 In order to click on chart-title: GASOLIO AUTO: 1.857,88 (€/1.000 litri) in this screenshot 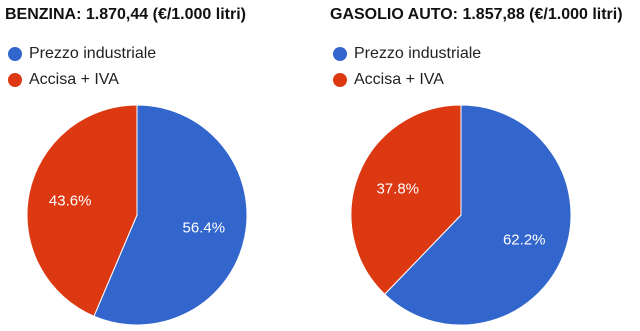, I will do `click(476, 14)`.